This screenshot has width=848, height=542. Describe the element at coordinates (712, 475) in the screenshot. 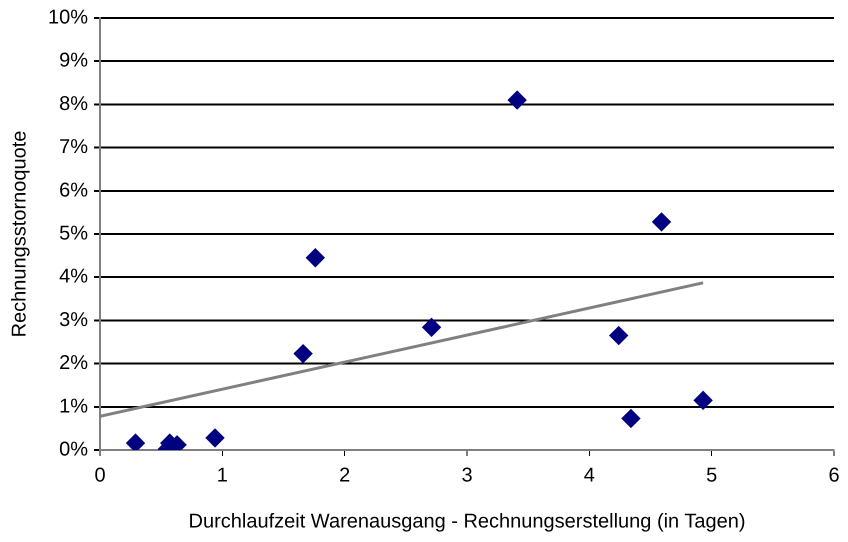

I see `x-tick-label: 5` at that location.